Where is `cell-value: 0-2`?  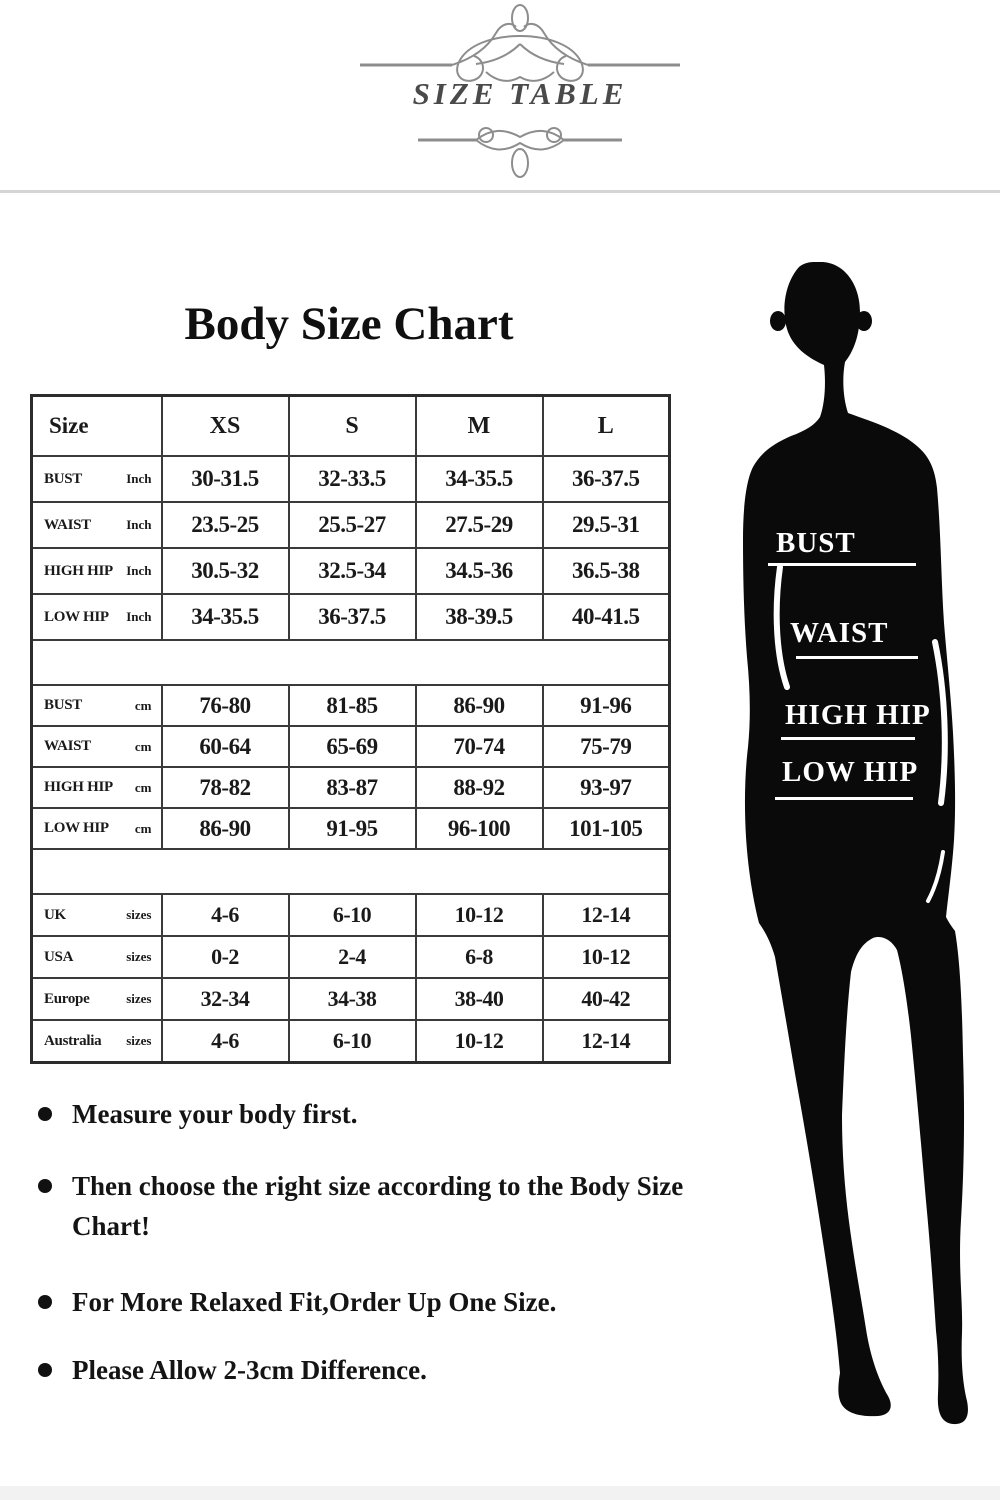 cell-value: 0-2 is located at coordinates (225, 957).